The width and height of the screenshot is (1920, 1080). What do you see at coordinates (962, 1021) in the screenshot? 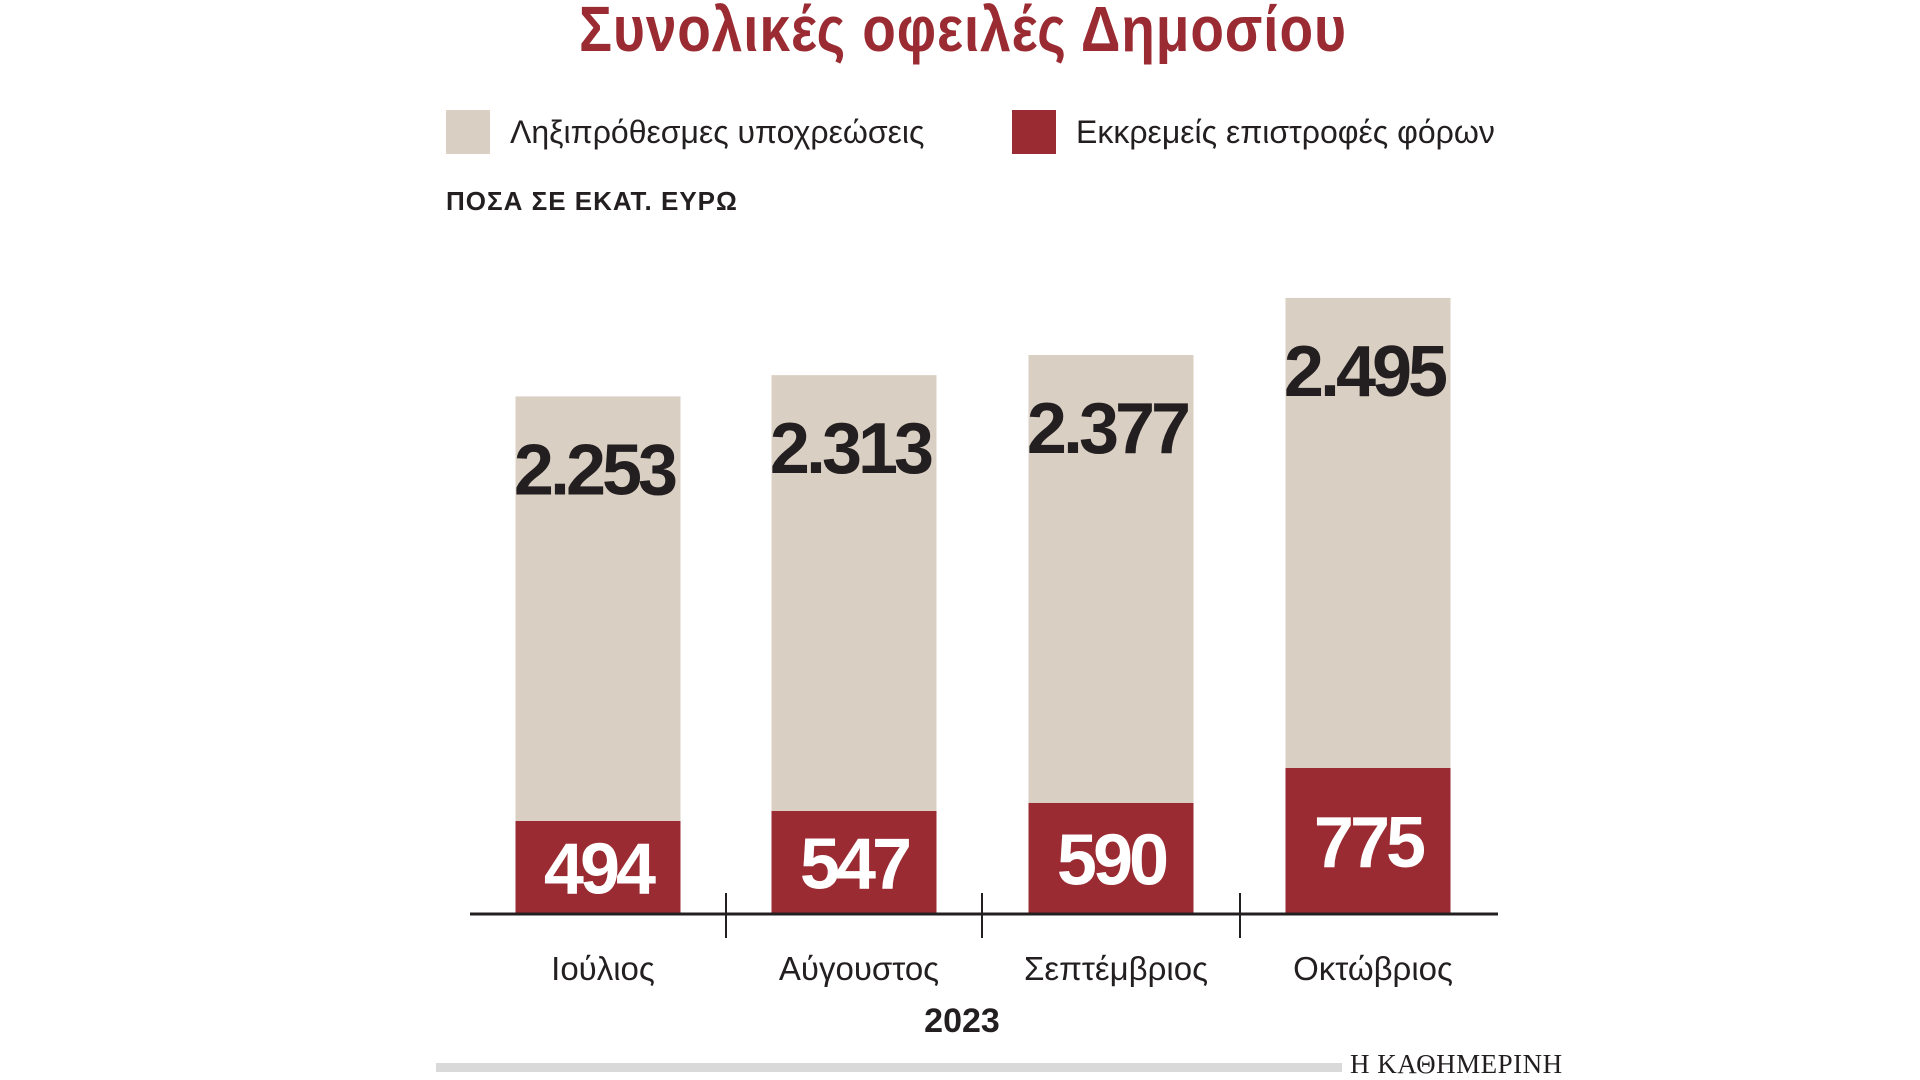
I see `x-axis-title: 2023` at bounding box center [962, 1021].